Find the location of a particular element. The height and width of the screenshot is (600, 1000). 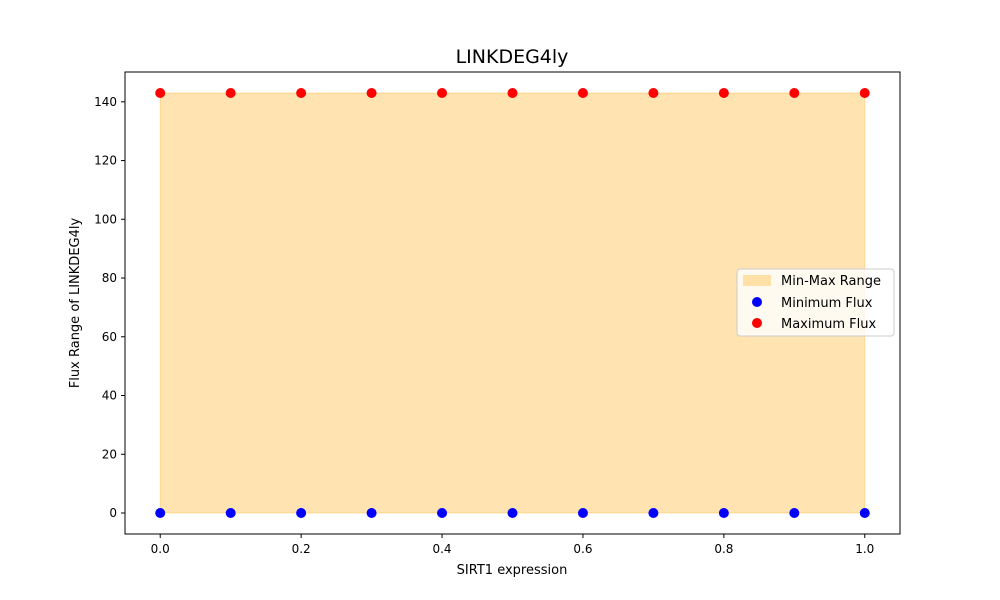

legend-box is located at coordinates (815, 302).